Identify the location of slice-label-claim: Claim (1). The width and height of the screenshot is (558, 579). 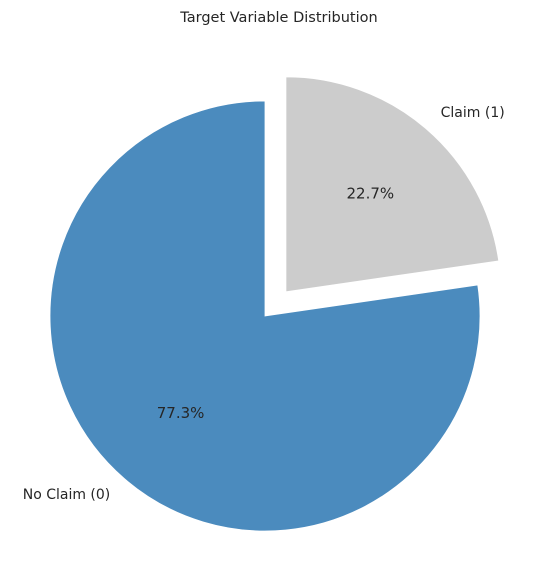
(473, 113).